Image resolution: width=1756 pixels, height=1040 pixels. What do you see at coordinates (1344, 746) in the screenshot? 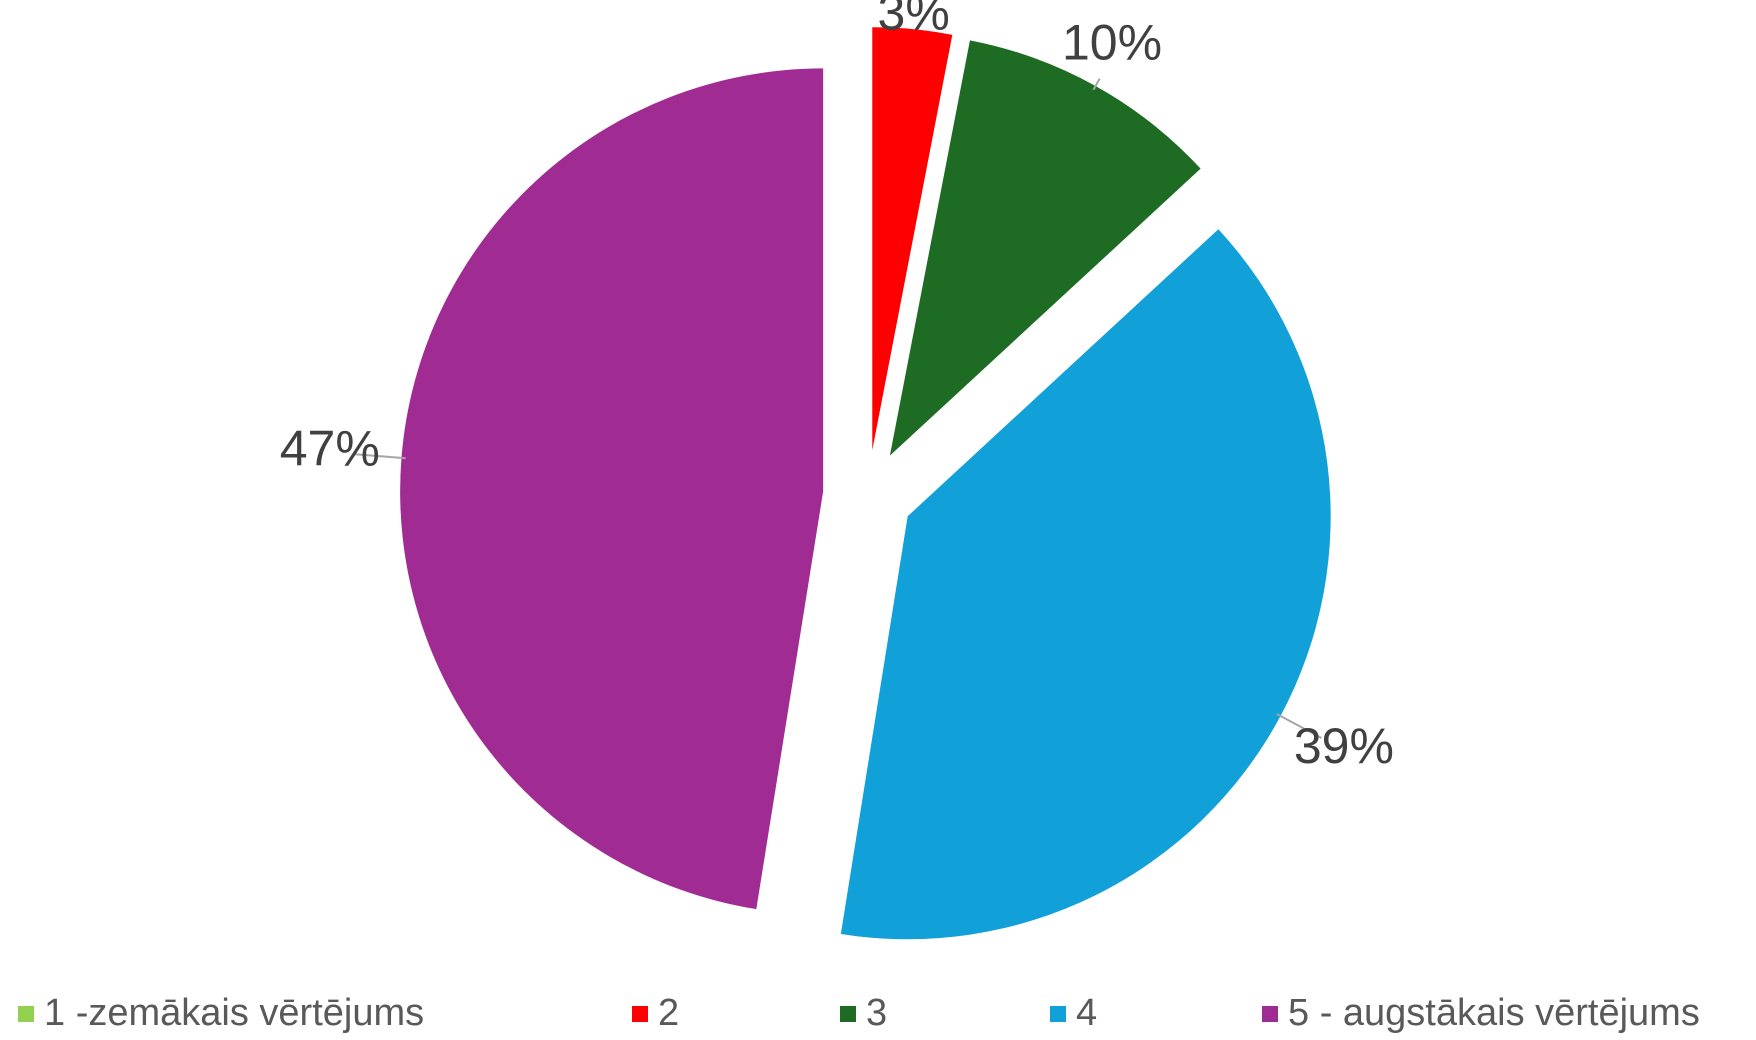
I see `data-label-4: 39%` at bounding box center [1344, 746].